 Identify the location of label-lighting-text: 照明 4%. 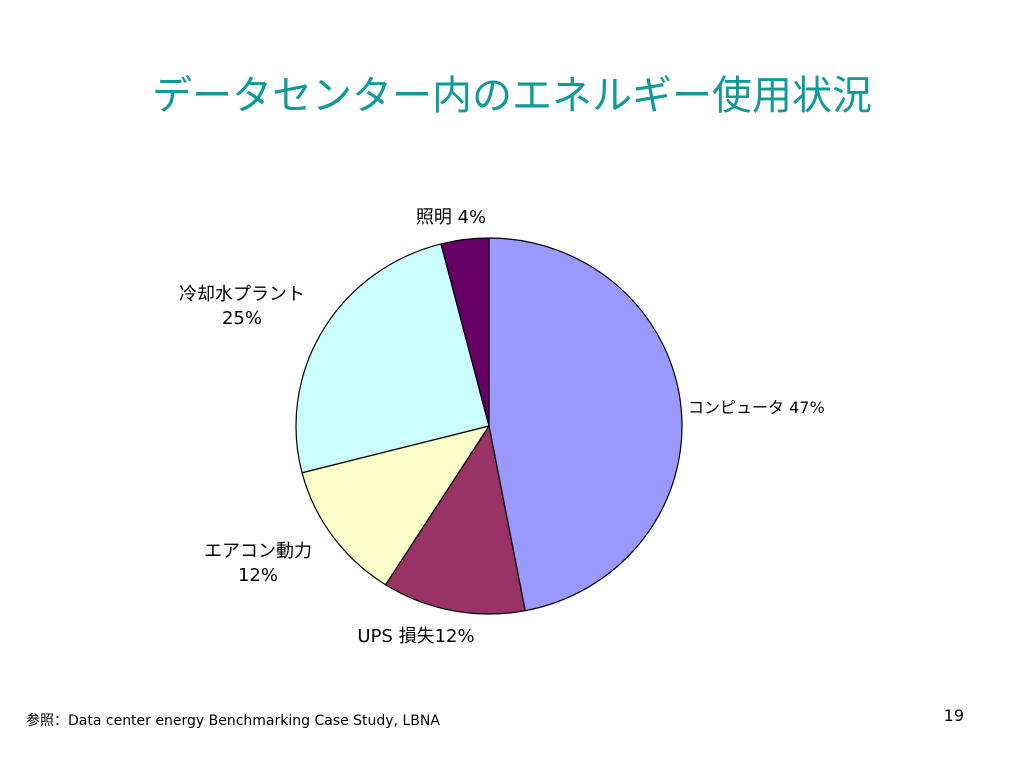
(451, 217).